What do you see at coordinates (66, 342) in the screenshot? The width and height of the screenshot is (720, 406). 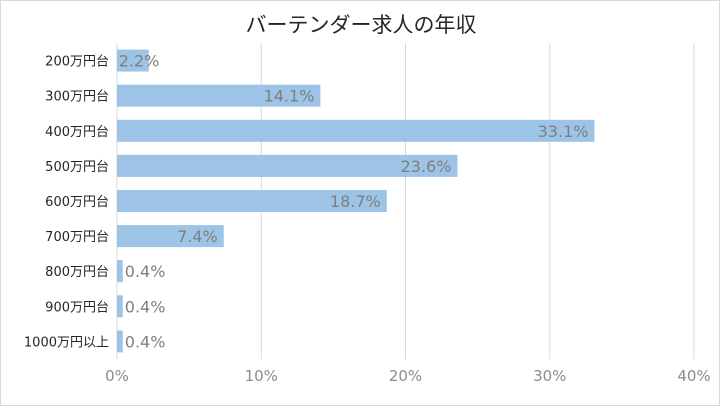 I see `category-label: 1000万円以上` at bounding box center [66, 342].